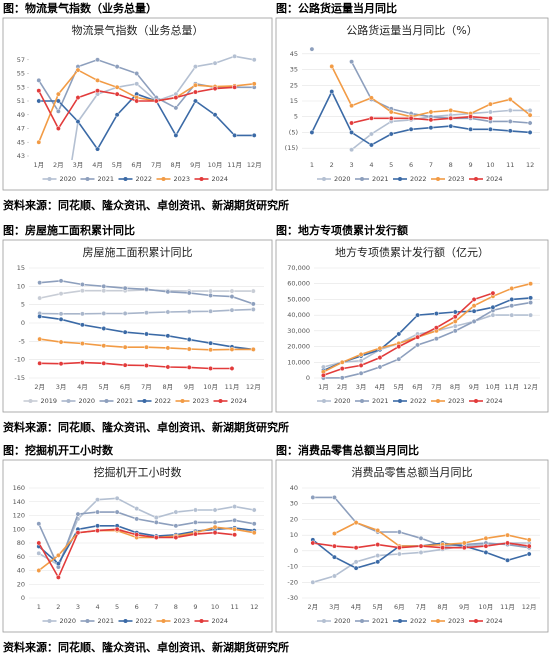 Image resolution: width=550 pixels, height=657 pixels. What do you see at coordinates (421, 607) in the screenshot?
I see `x-tick-label: 7月` at bounding box center [421, 607].